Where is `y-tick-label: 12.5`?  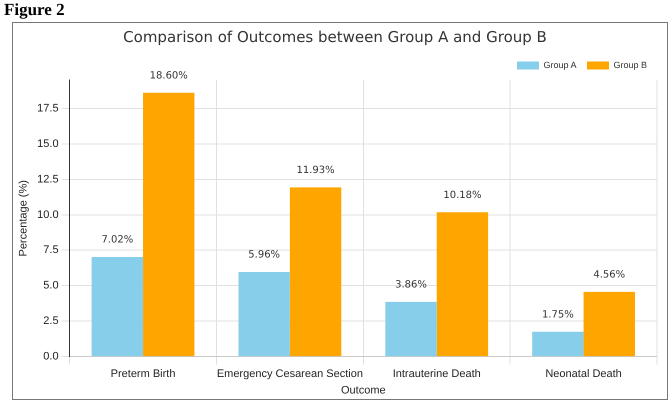 y-tick-label: 12.5 is located at coordinates (48, 179).